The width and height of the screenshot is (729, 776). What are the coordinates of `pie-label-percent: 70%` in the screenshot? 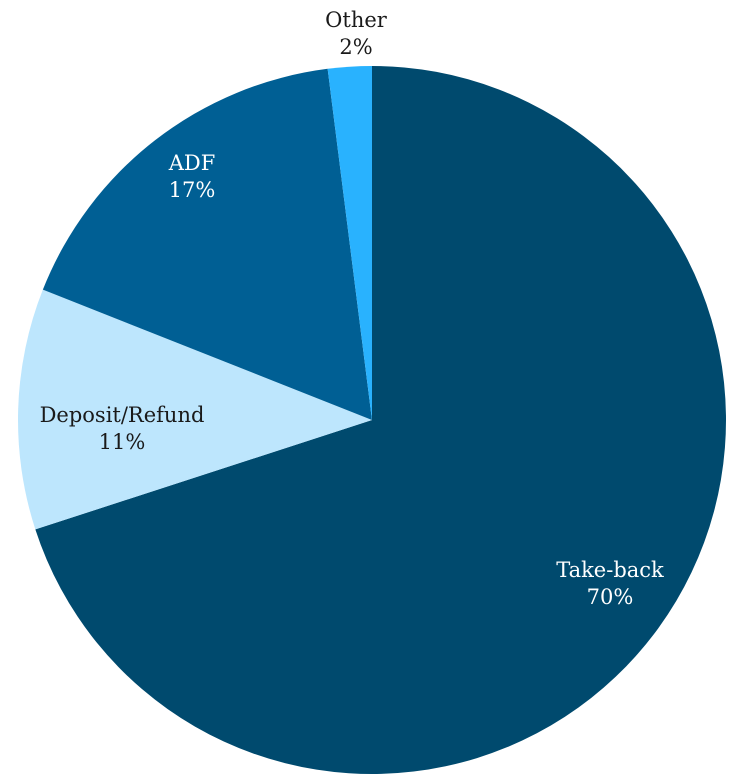 It's located at (610, 597).